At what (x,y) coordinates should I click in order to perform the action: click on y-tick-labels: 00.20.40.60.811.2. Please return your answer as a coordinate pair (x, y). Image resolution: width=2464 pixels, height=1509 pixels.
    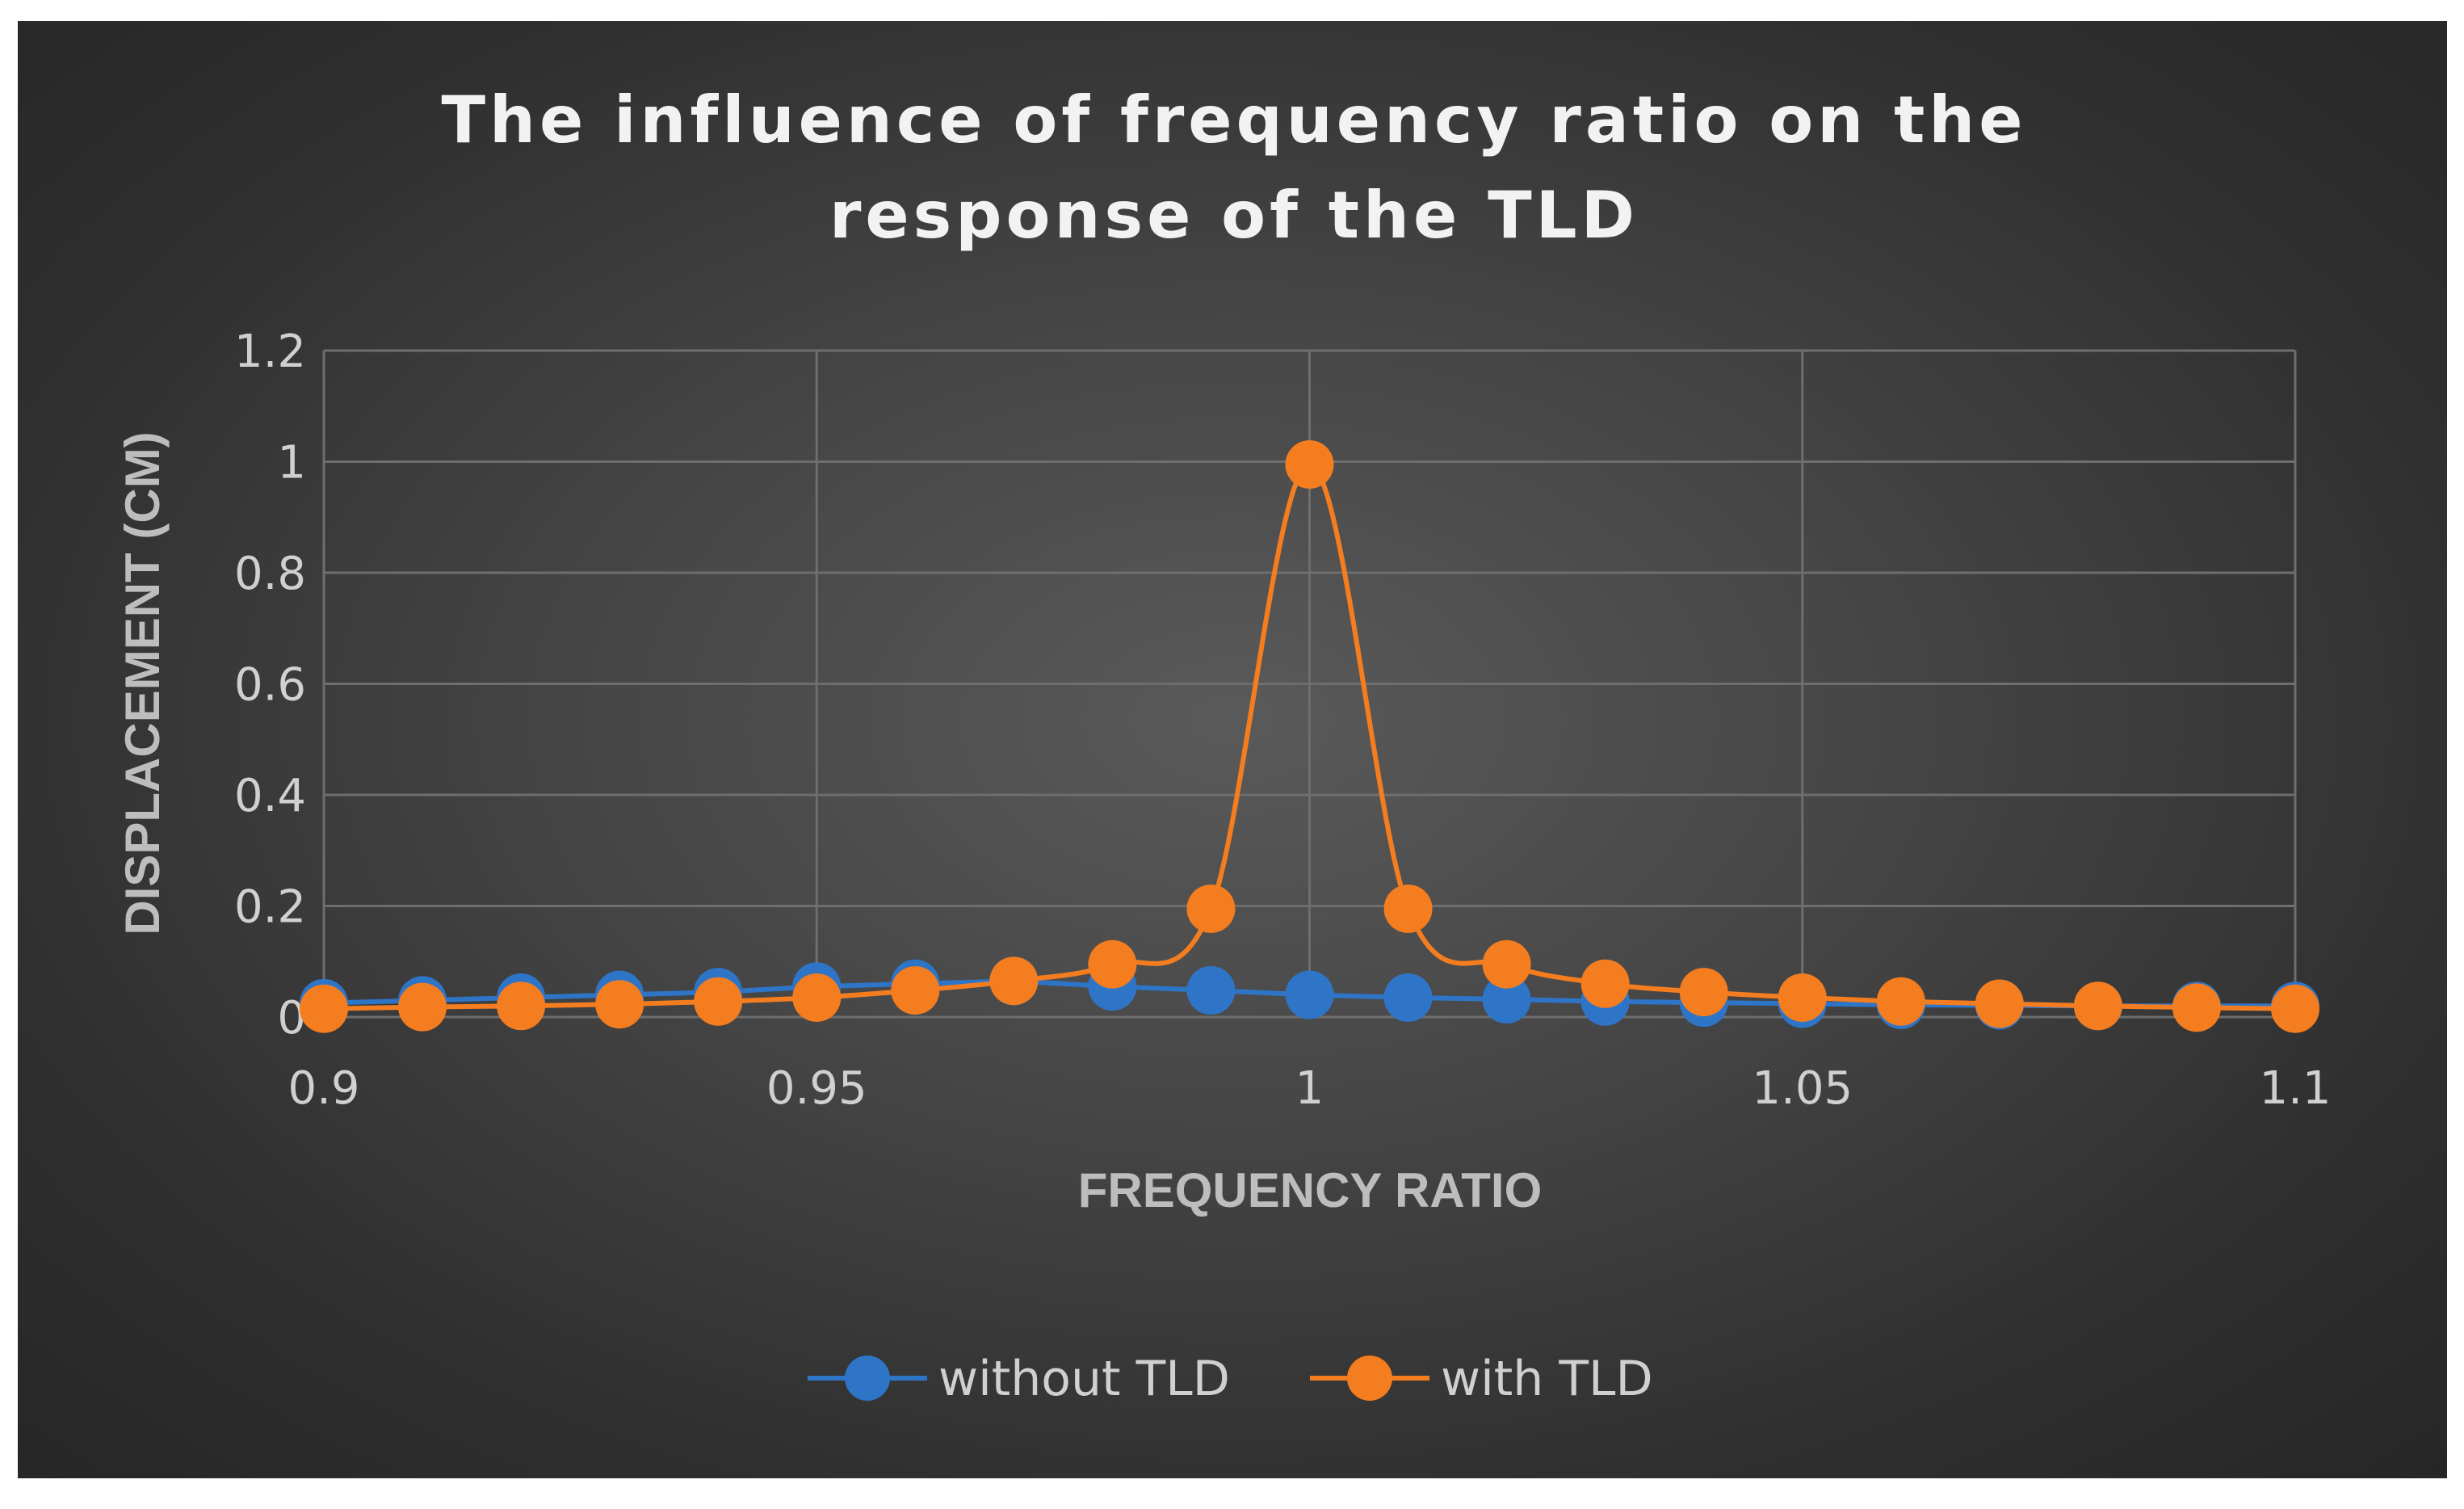
    Looking at the image, I should click on (270, 685).